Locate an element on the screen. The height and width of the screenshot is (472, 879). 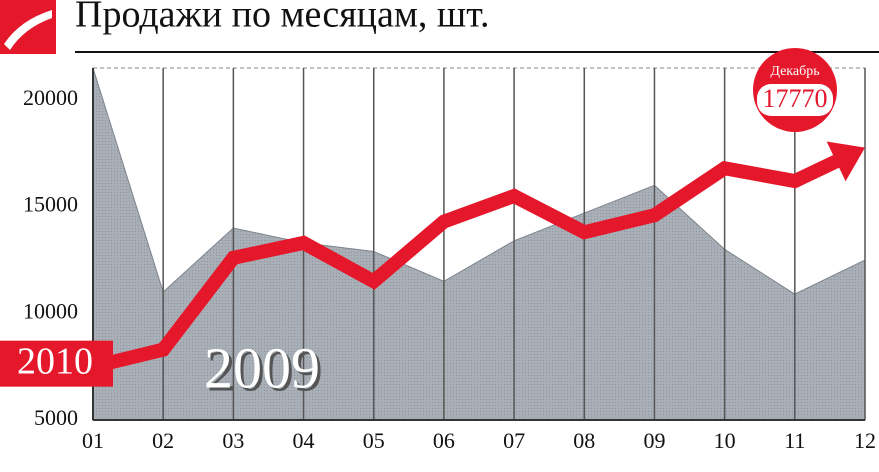
legend-label: 2009 is located at coordinates (262, 367).